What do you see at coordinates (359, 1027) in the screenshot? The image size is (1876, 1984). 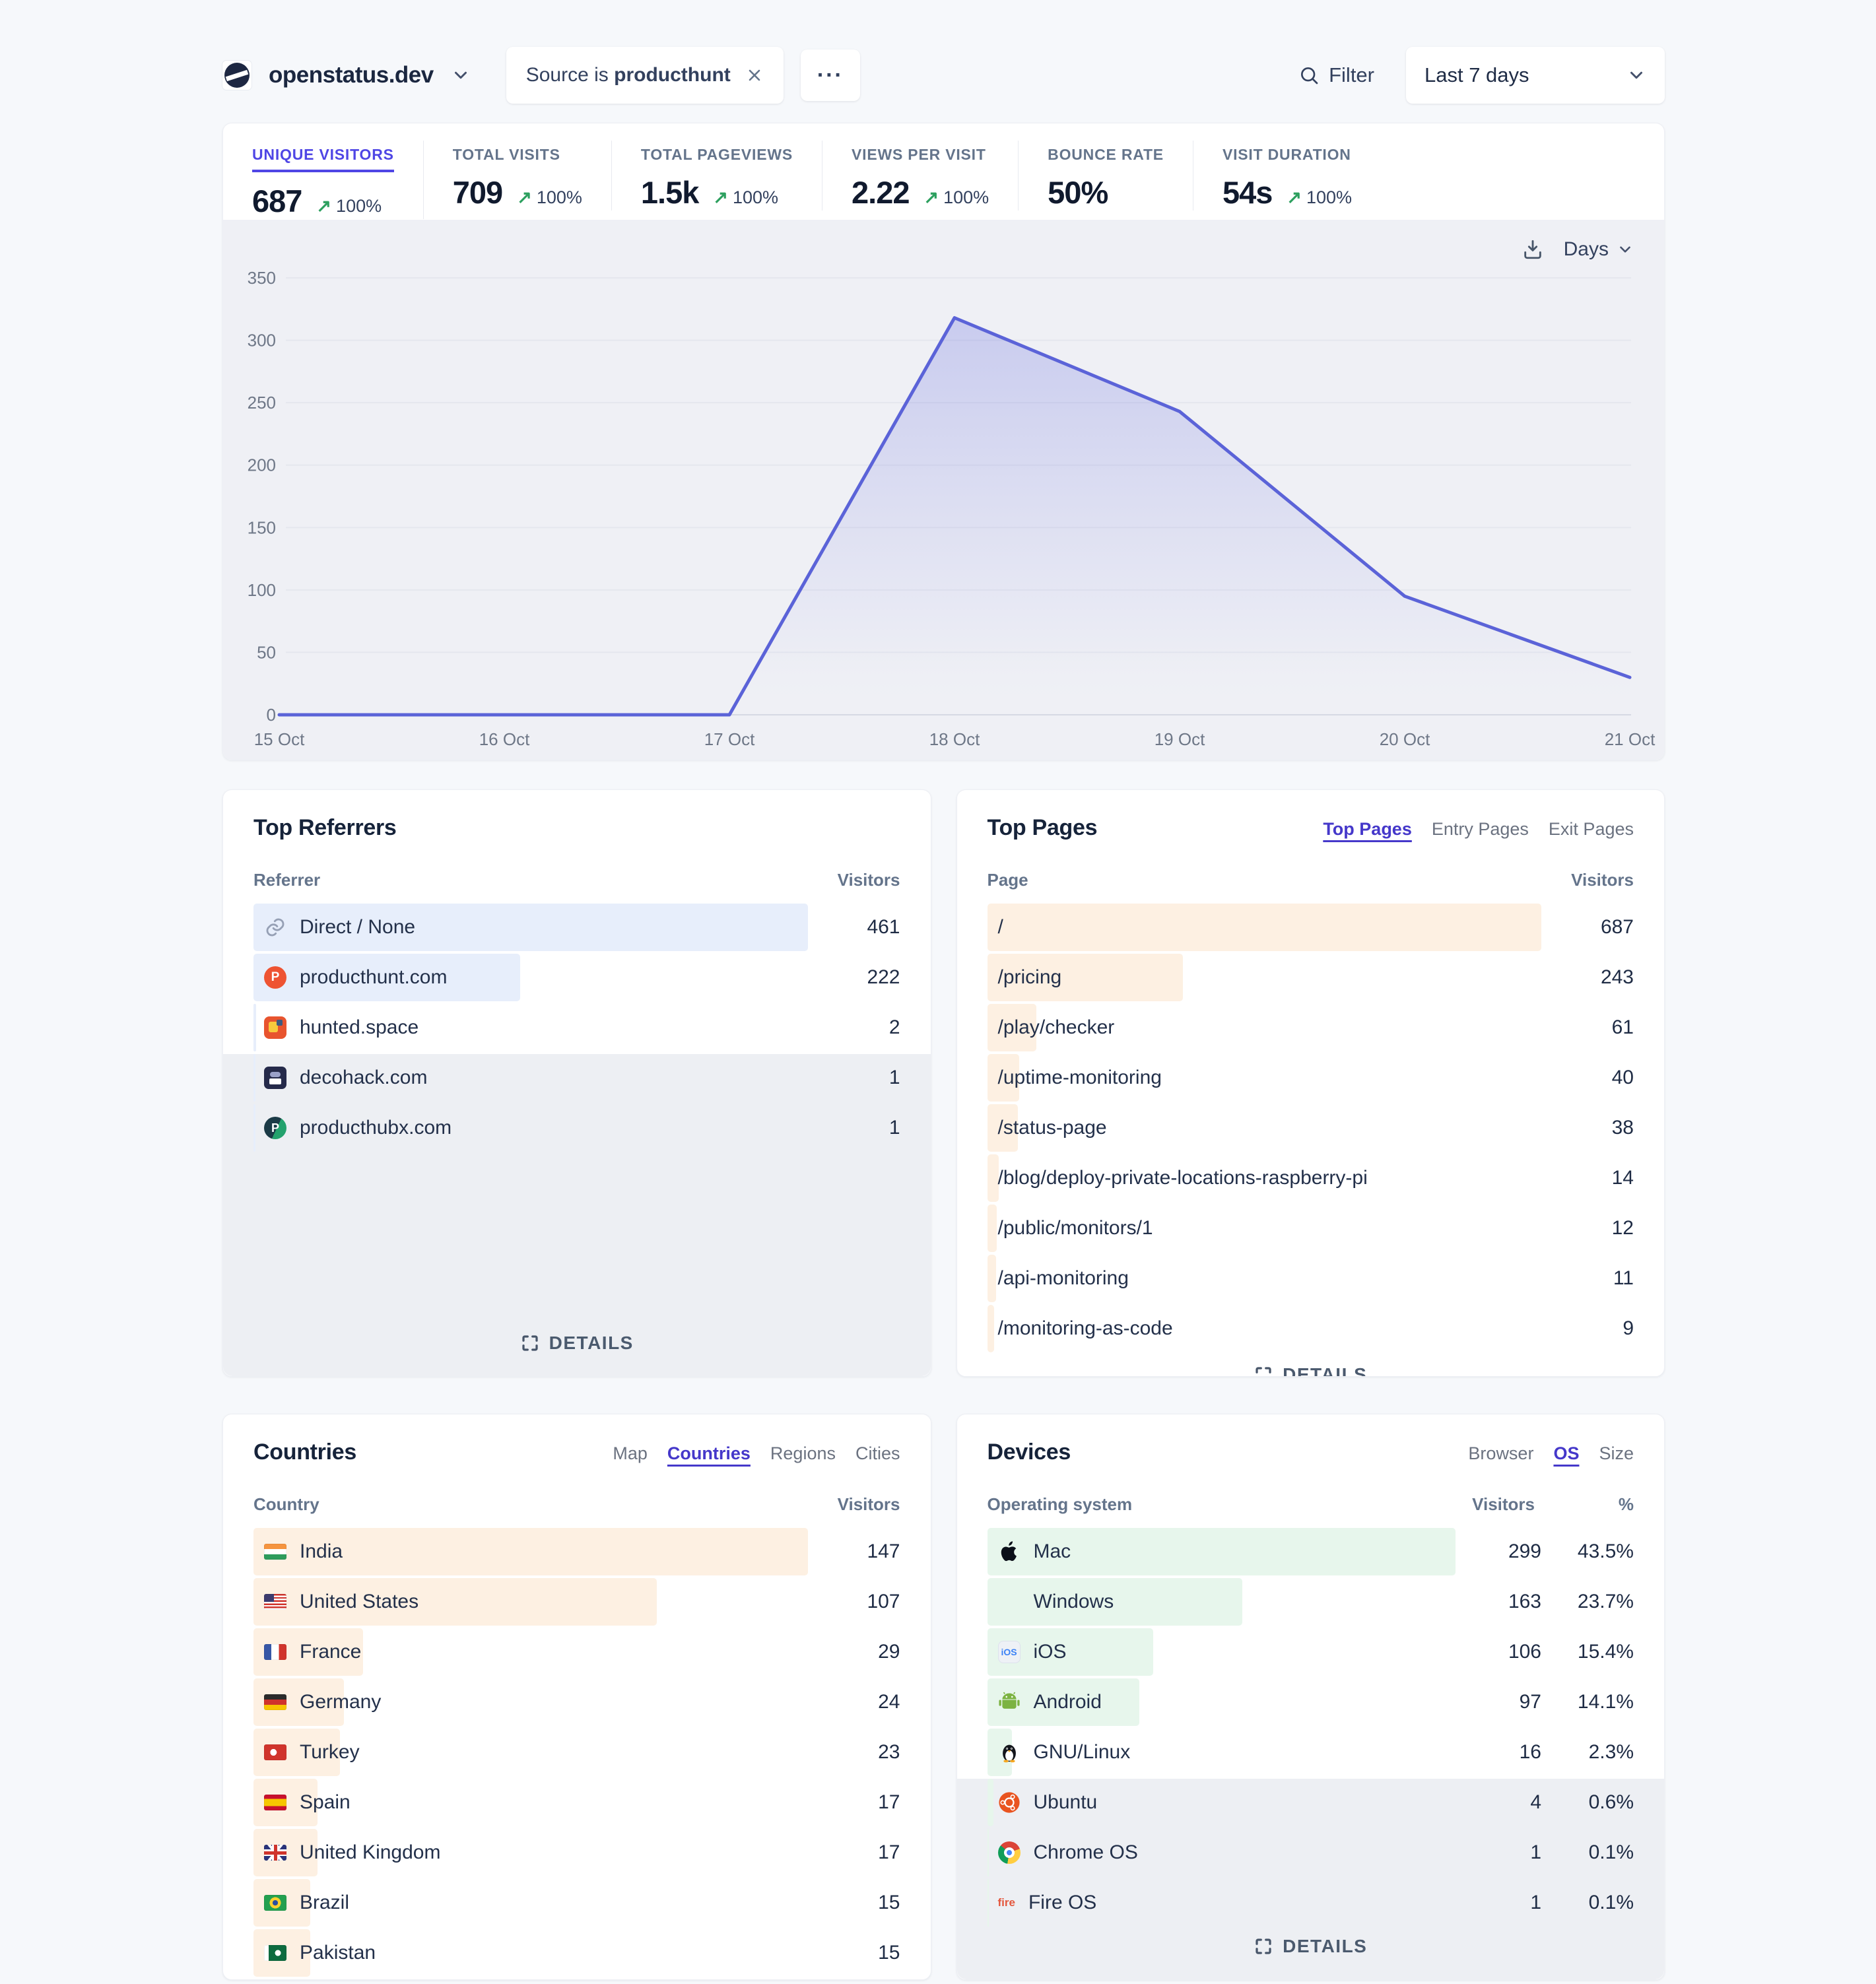 I see `row-label: hunted.space` at bounding box center [359, 1027].